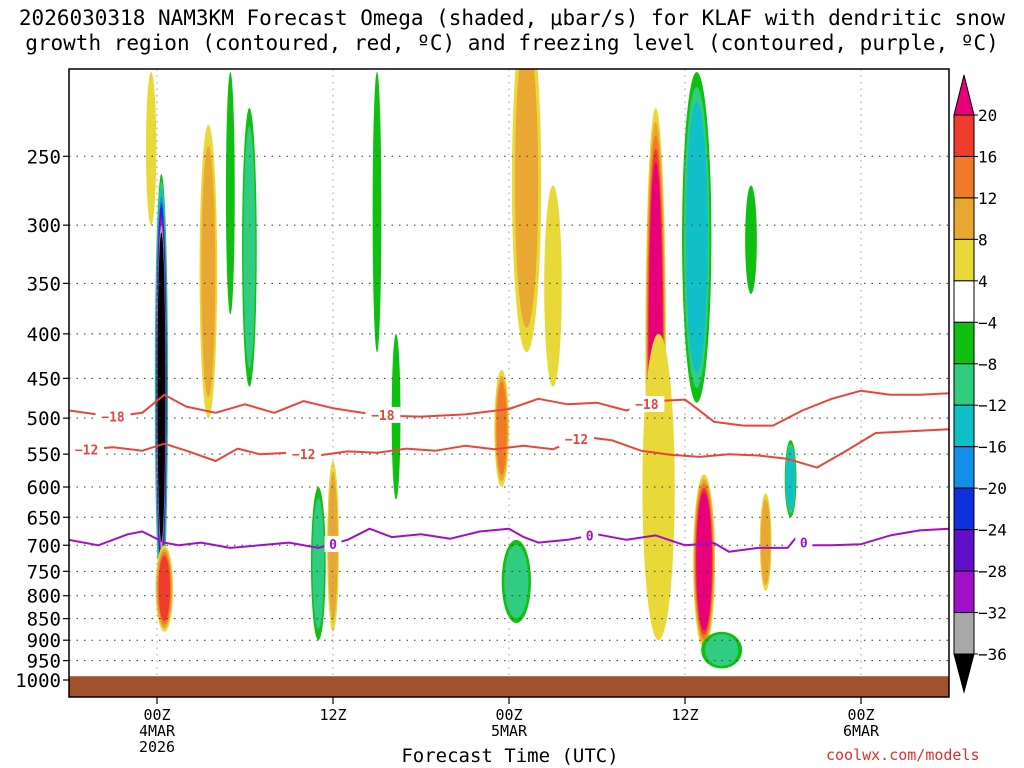 The image size is (1024, 768). I want to click on y-tick-label: 350, so click(44, 284).